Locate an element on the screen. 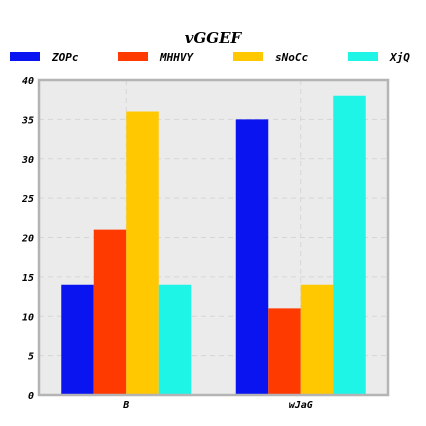 The width and height of the screenshot is (426, 426). y-tick-label: 10 is located at coordinates (28, 317).